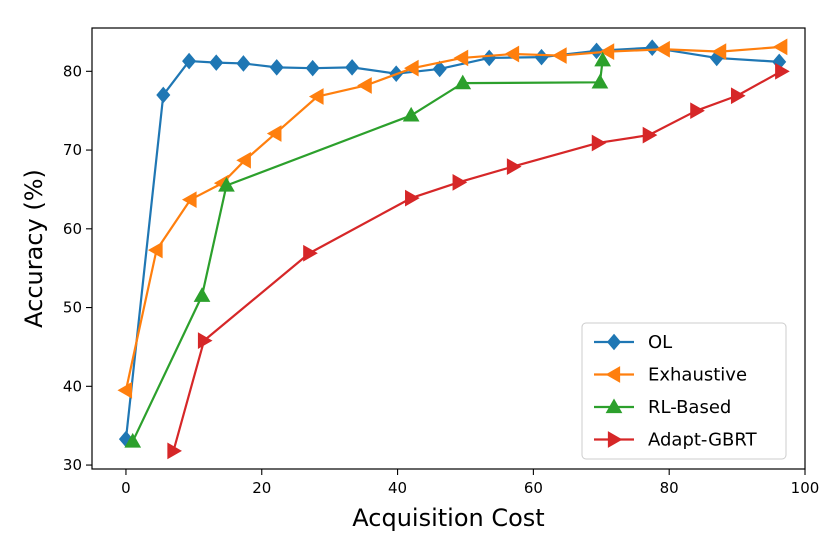  I want to click on legend-item-exhaustive: Exhaustive, so click(670, 375).